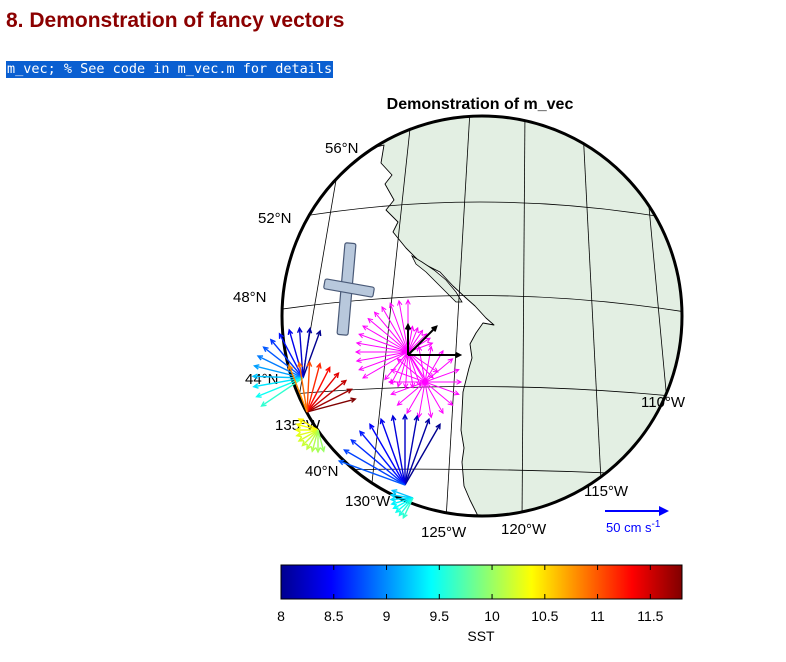  What do you see at coordinates (492, 616) in the screenshot?
I see `colorbar-tick-label: 10` at bounding box center [492, 616].